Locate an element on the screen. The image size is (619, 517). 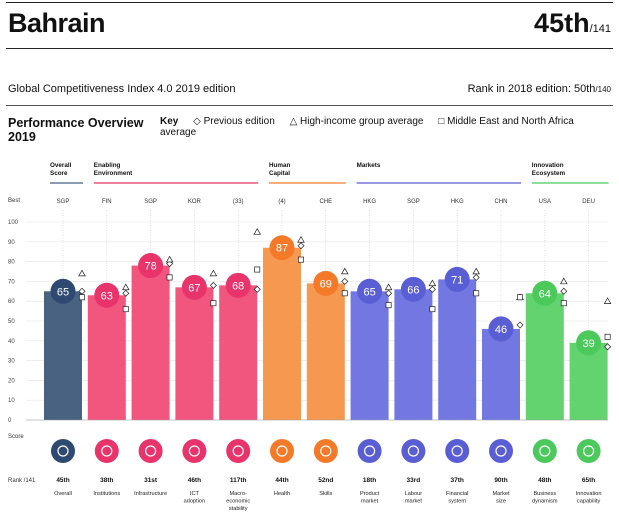
legend-mena-text: Middle East and North Africa average is located at coordinates (367, 127).